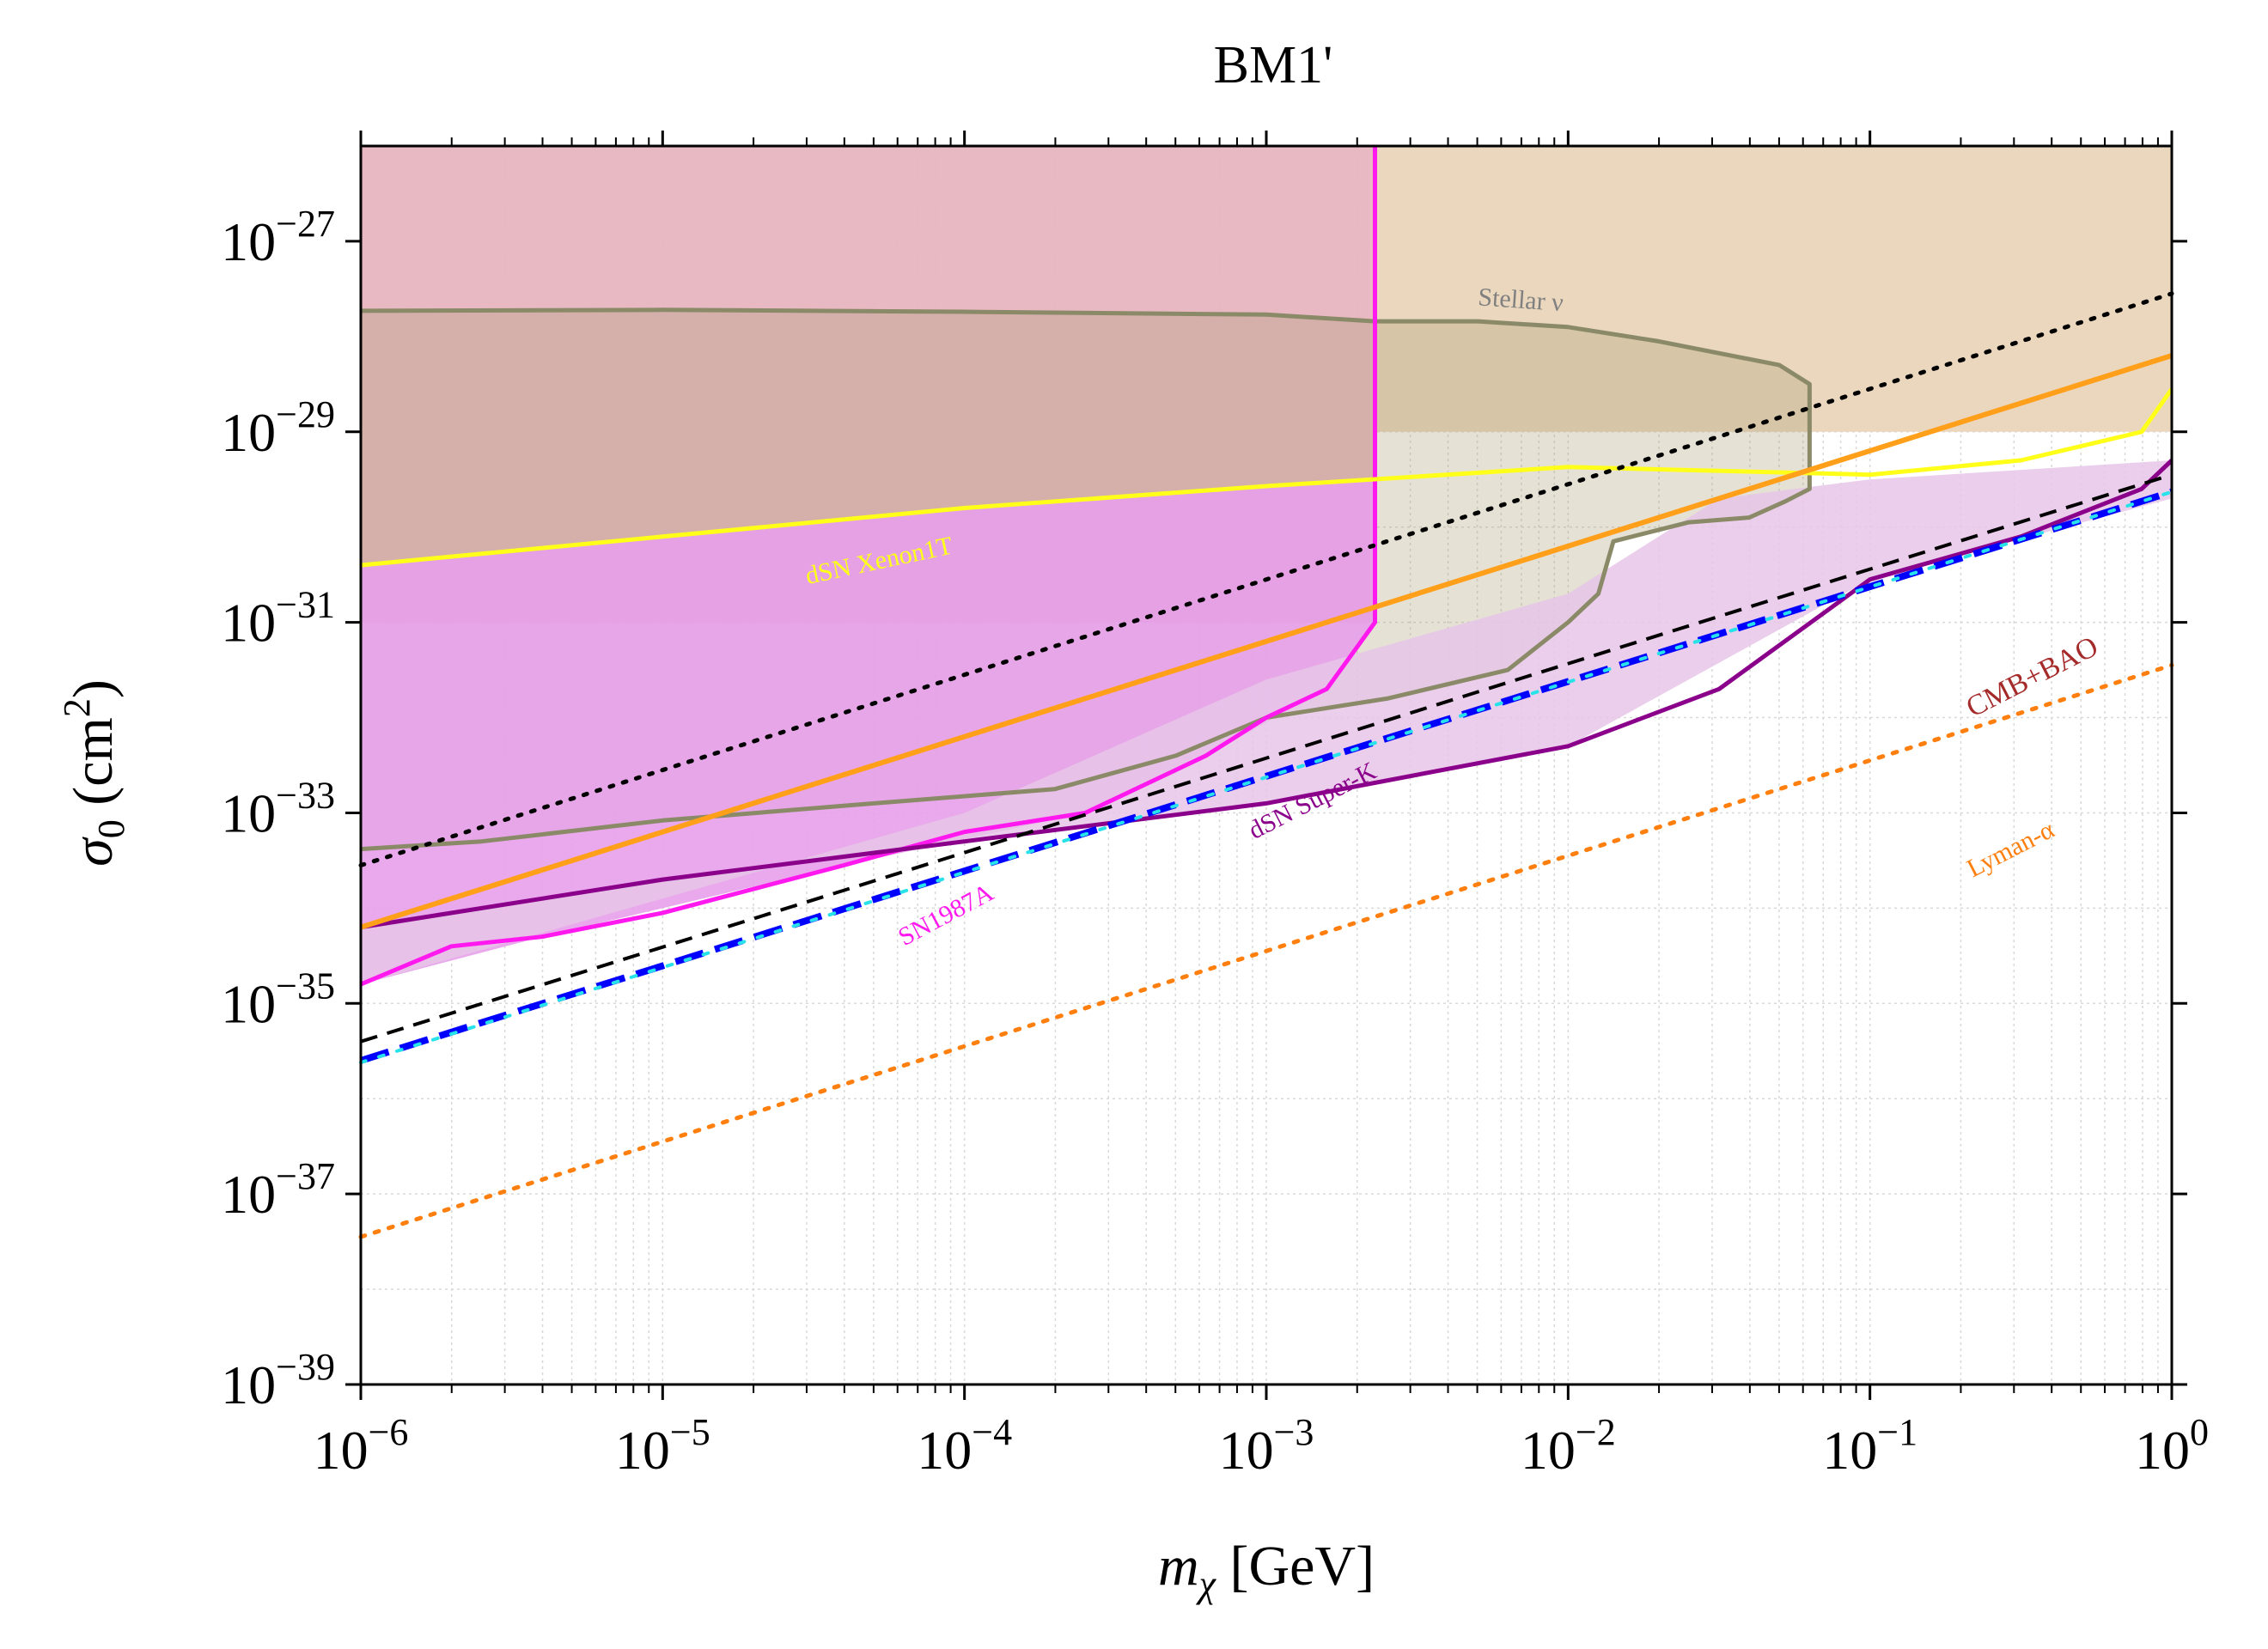 This screenshot has height=1649, width=2268. I want to click on x-tick-label-exponent: 0, so click(2199, 1432).